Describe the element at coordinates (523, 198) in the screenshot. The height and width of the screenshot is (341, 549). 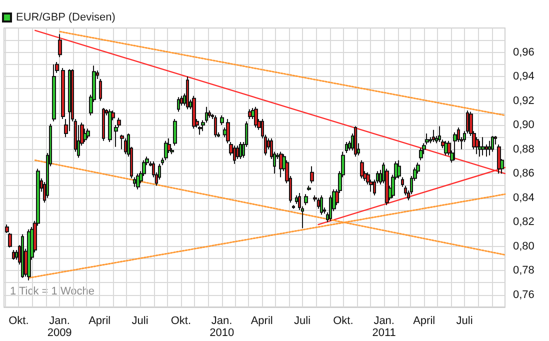
I see `y-tick-label: 0,84` at that location.